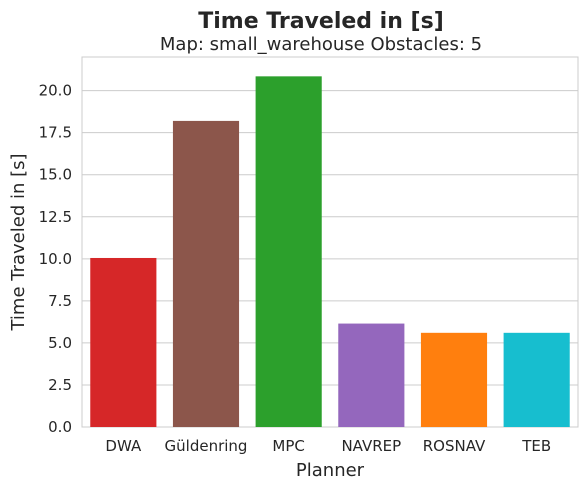  Describe the element at coordinates (454, 379) in the screenshot. I see `bar-rosnav` at that location.